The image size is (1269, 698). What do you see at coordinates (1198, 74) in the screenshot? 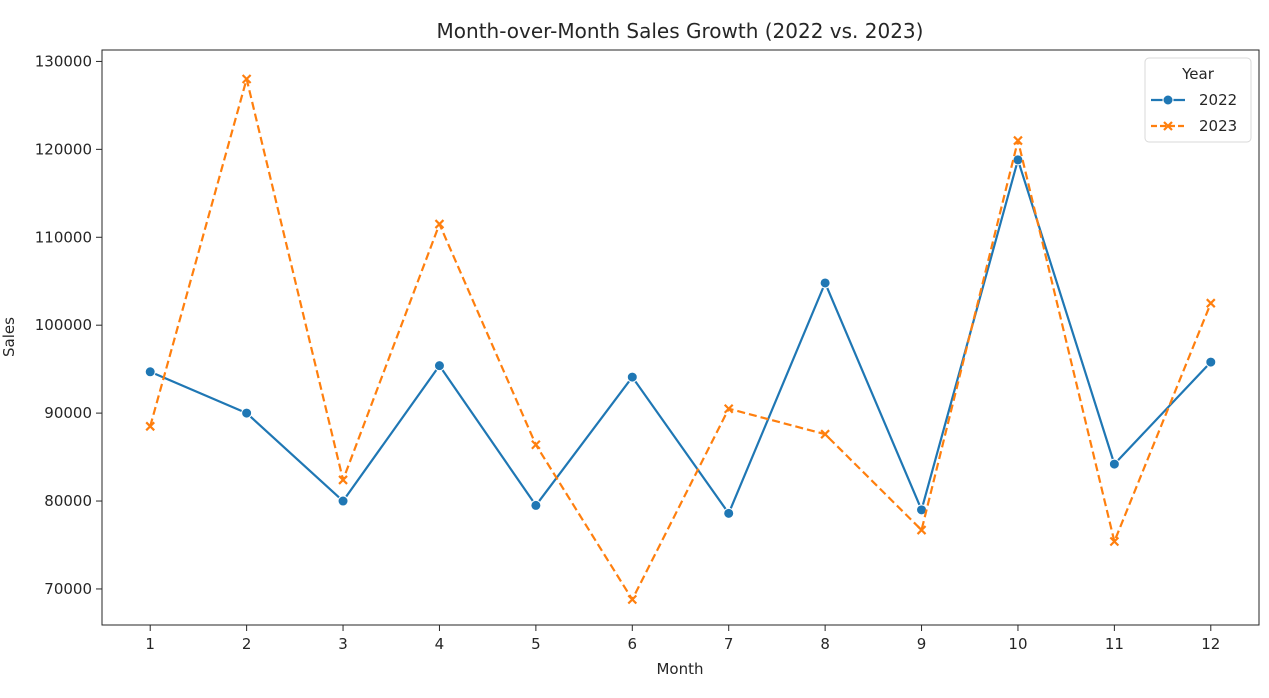
I see `legend-title: Year` at bounding box center [1198, 74].